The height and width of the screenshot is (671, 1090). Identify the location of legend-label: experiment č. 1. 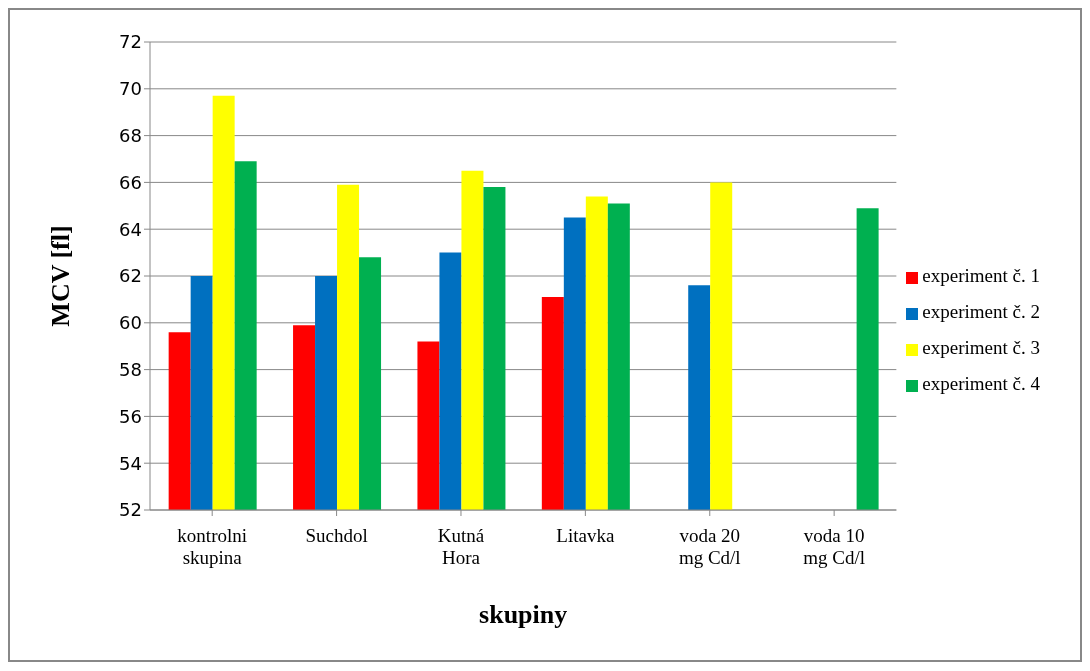
(981, 275).